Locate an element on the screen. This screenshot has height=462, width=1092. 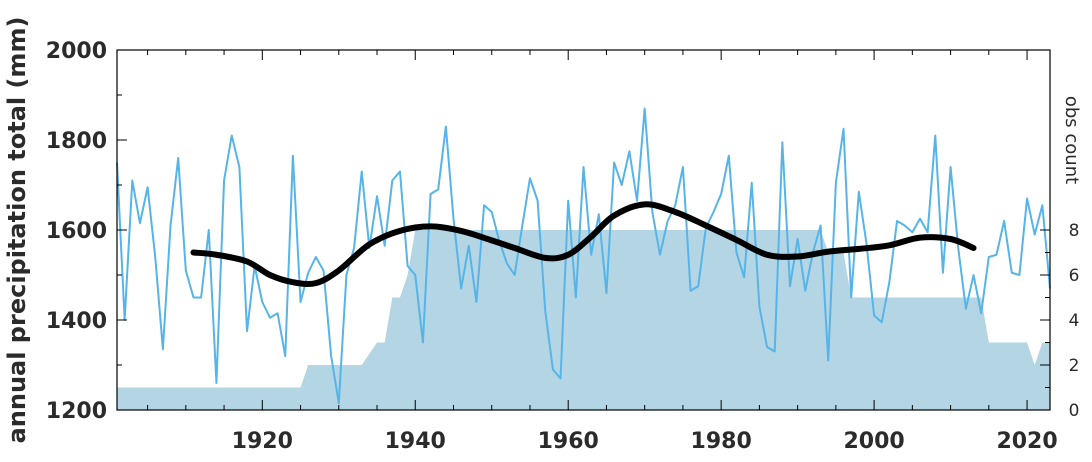
x-tick-label: 1980 is located at coordinates (721, 441).